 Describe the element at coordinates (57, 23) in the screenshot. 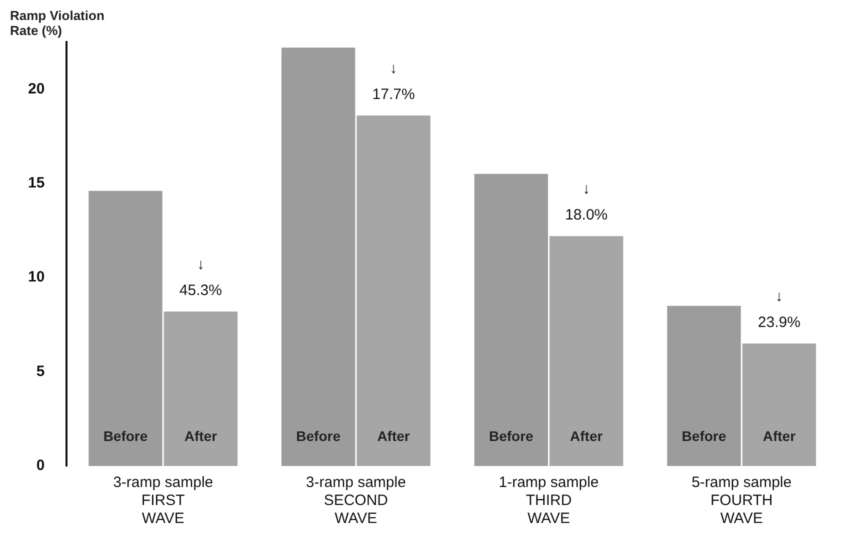

I see `y-axis-title: Ramp Violation Rate (%)` at that location.